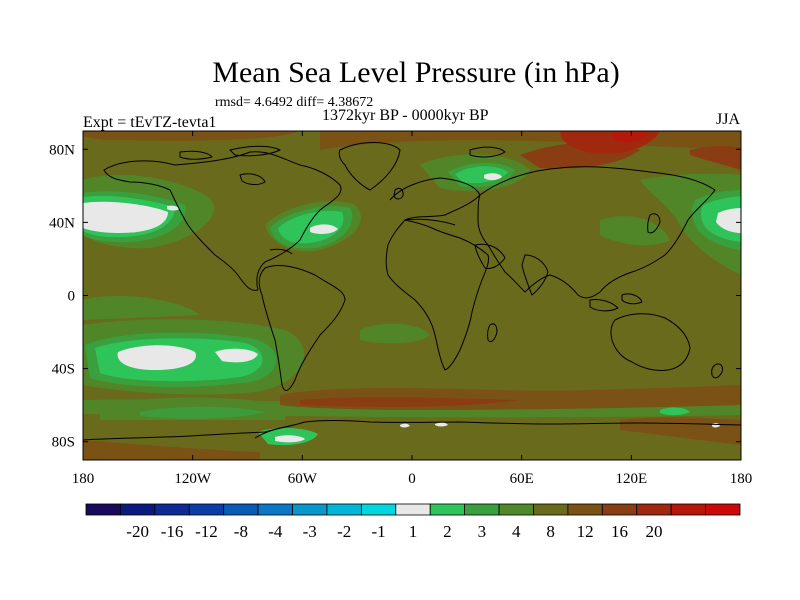  What do you see at coordinates (172, 531) in the screenshot?
I see `colorbar-label: -16` at bounding box center [172, 531].